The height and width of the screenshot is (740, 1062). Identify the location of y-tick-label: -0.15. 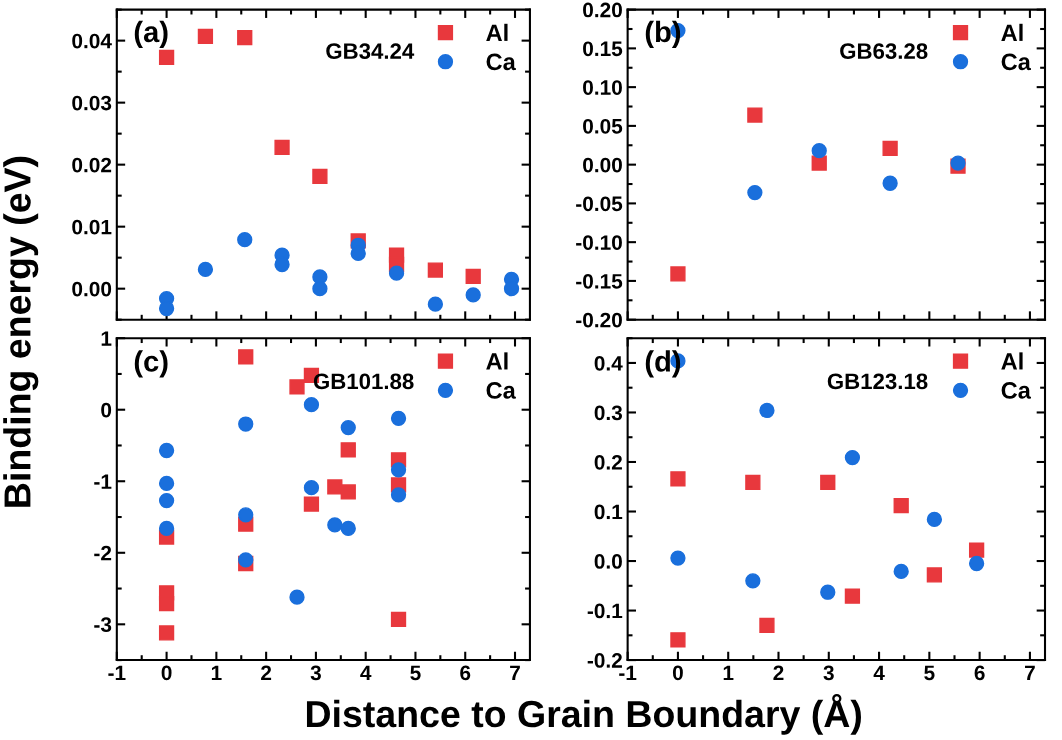
(599, 281).